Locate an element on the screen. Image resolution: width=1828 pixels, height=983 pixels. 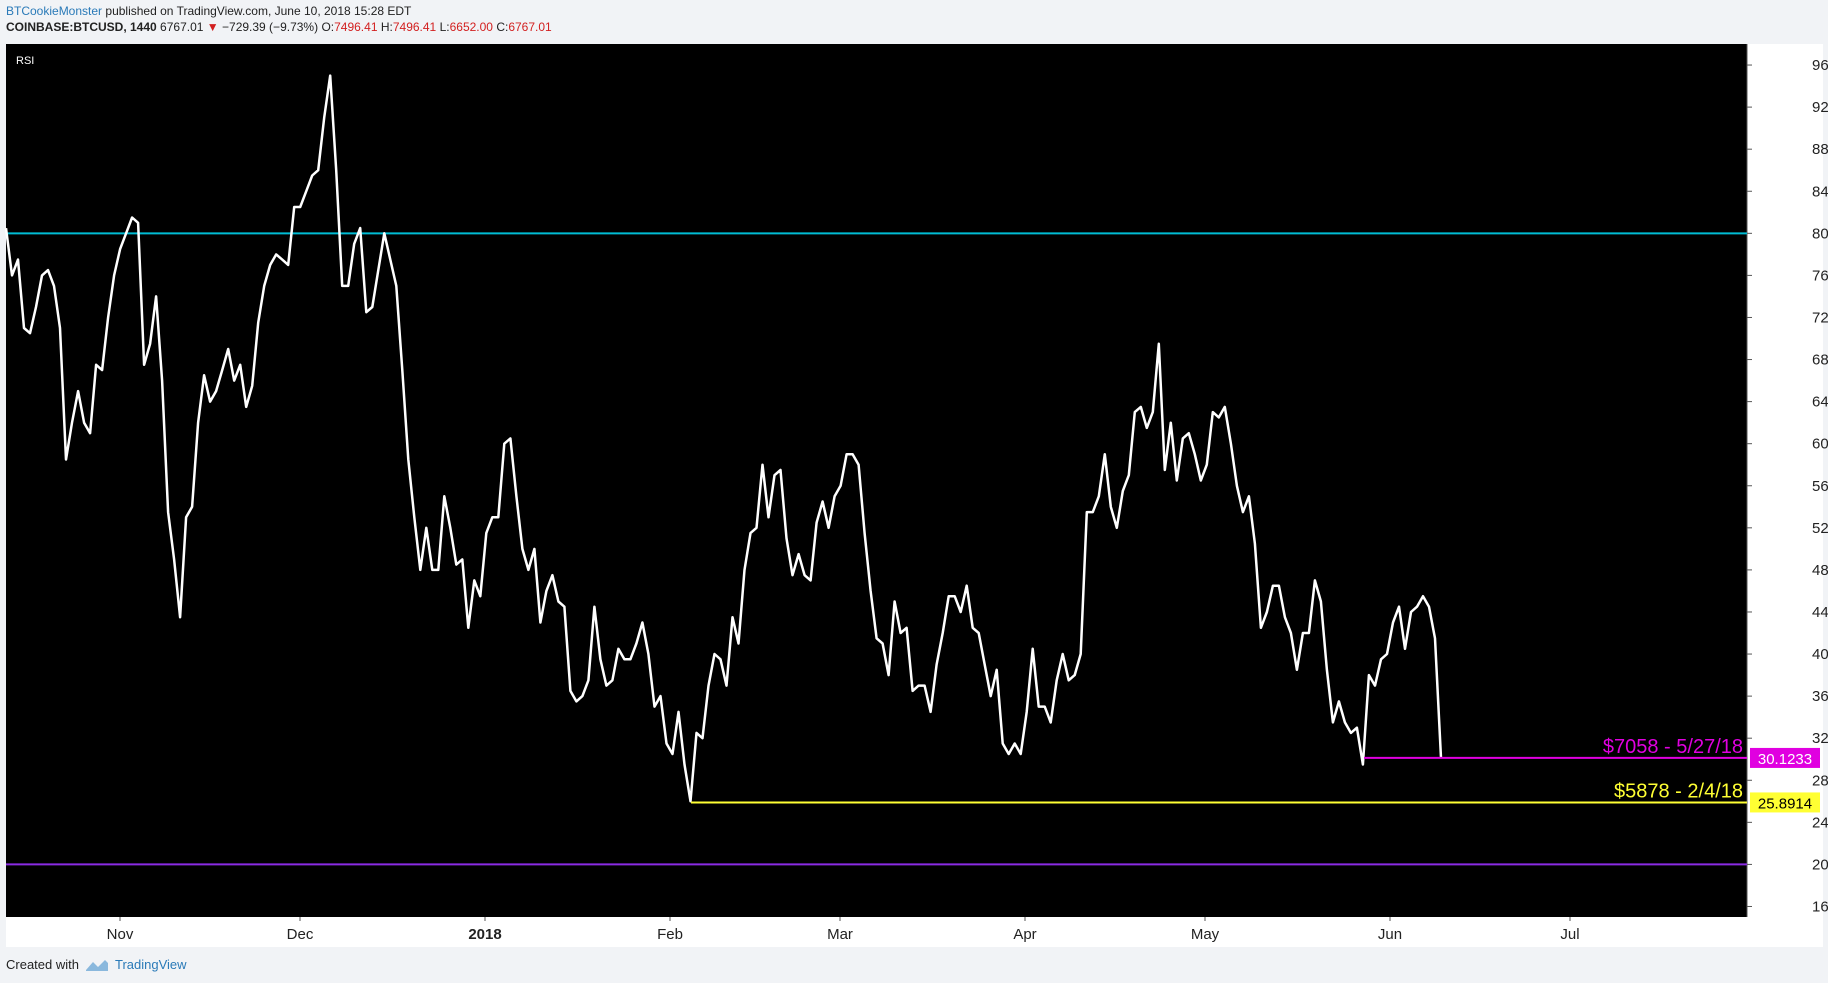
y-tick-label-18: 24.0000 is located at coordinates (1820, 822).